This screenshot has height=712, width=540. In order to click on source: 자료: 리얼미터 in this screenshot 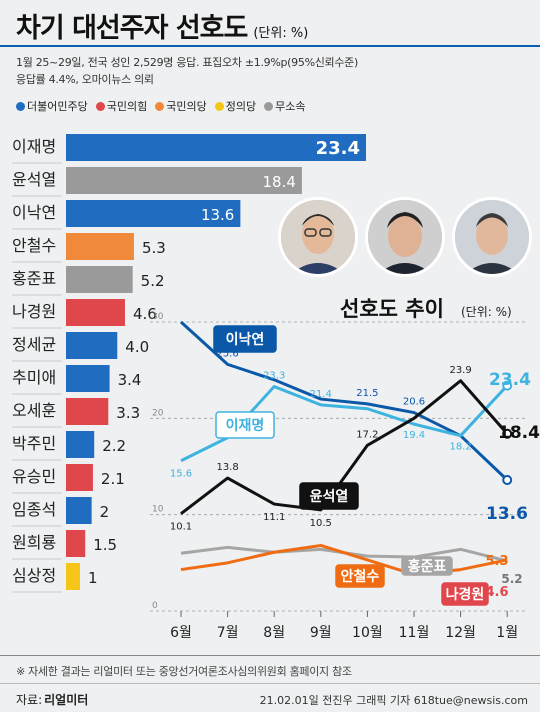, I will do `click(52, 699)`.